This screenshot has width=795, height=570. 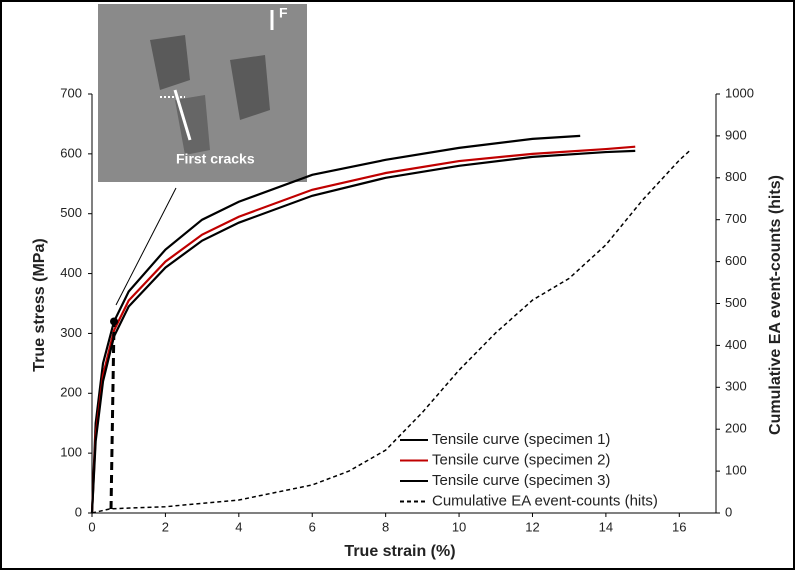 I want to click on y-tick-label: 400, so click(x=71, y=272).